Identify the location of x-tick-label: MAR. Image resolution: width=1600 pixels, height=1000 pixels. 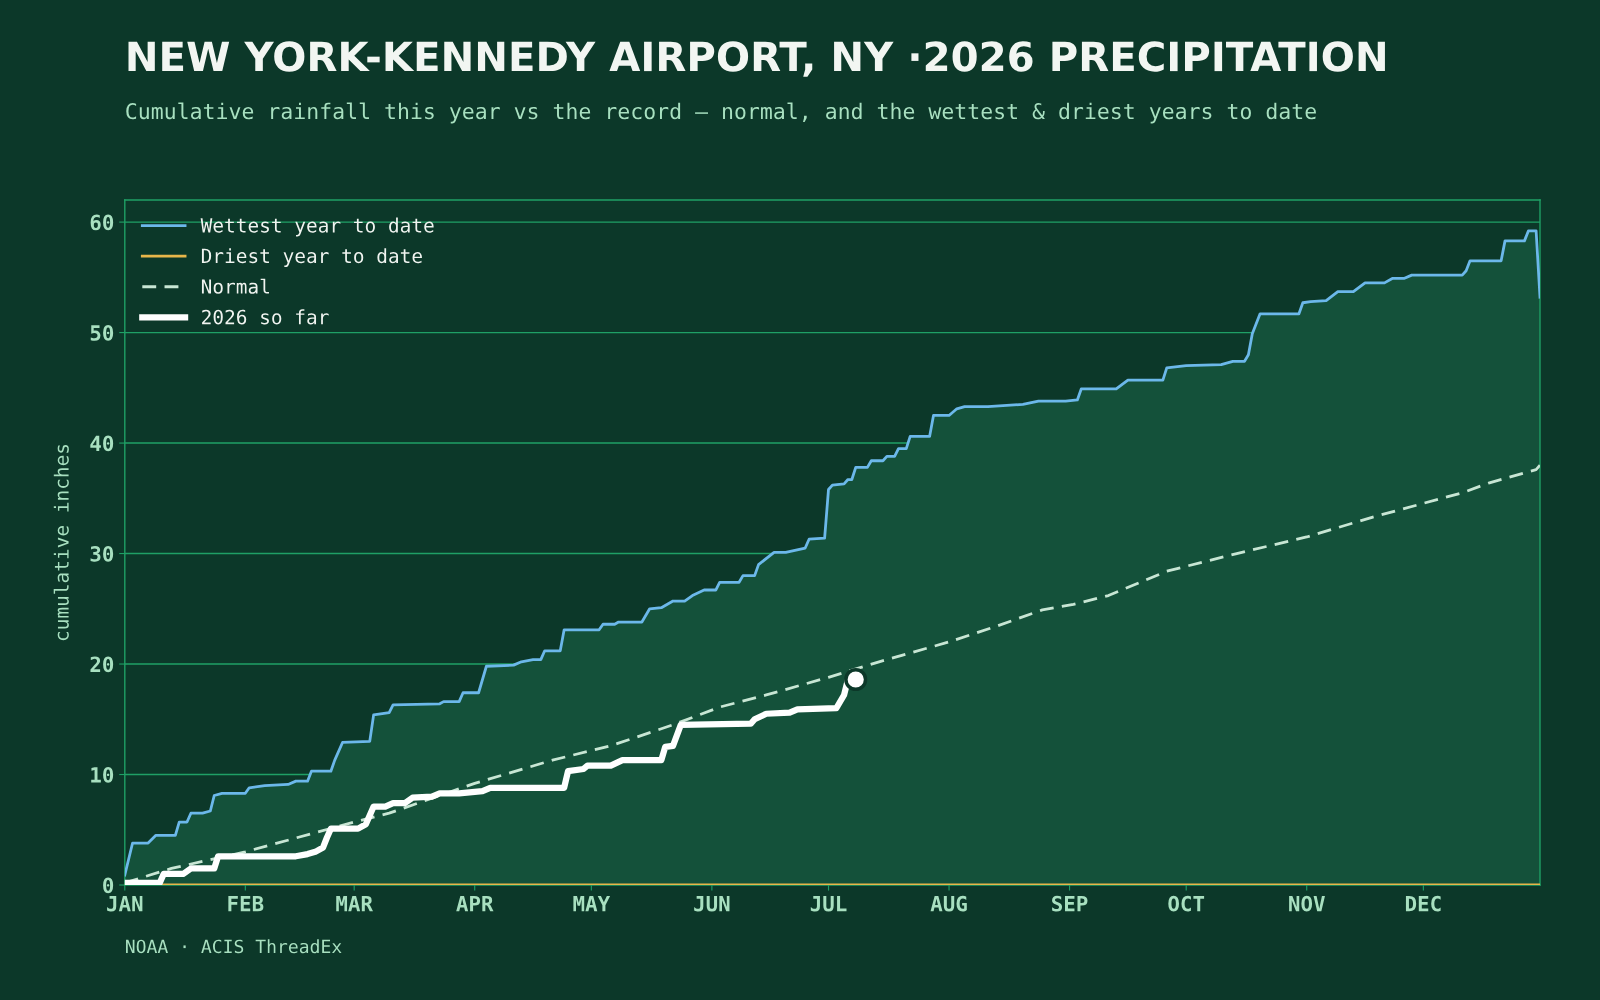
(354, 904).